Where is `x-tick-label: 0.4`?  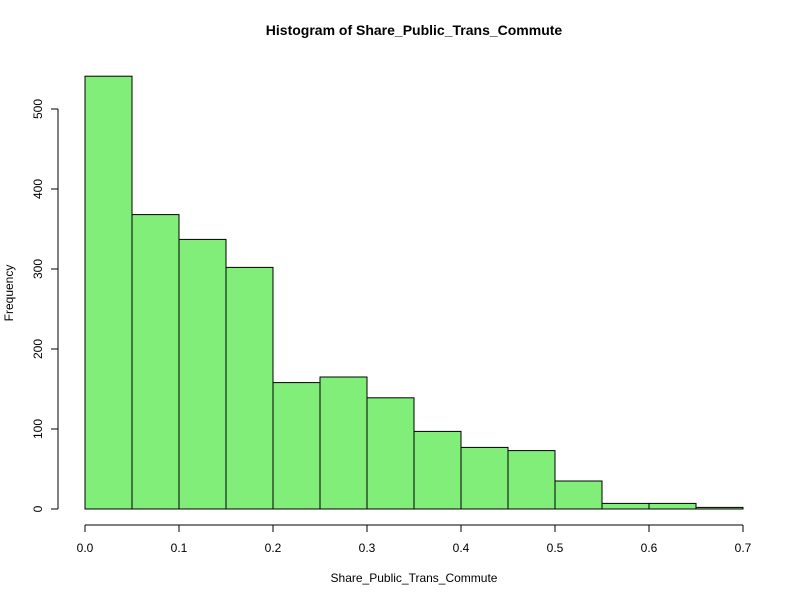 x-tick-label: 0.4 is located at coordinates (461, 548).